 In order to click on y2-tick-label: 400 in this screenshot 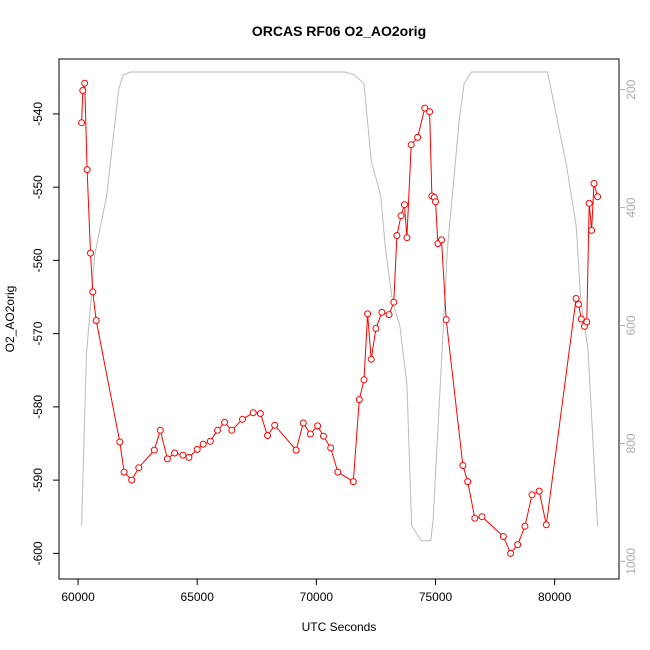, I will do `click(631, 207)`.